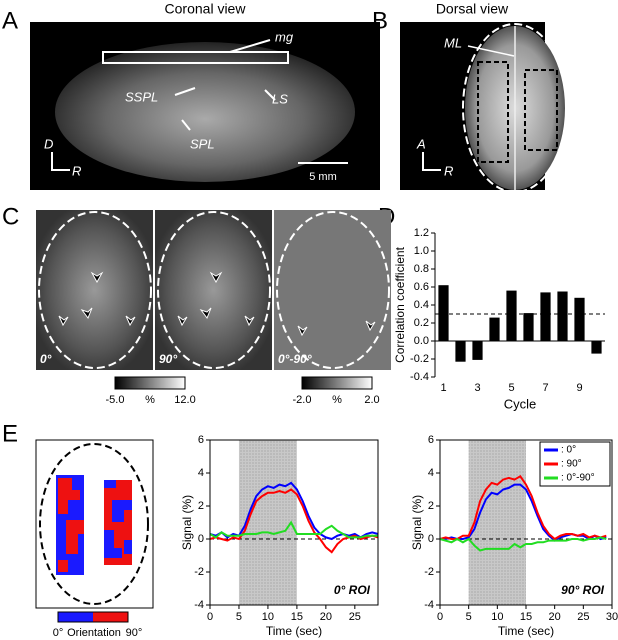  Describe the element at coordinates (294, 522) in the screenshot. I see `plot-frame` at that location.